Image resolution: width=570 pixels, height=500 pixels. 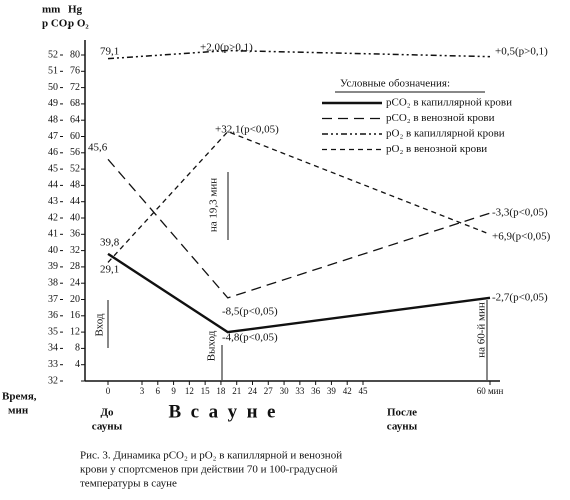 What do you see at coordinates (53, 348) in the screenshot?
I see `y-tick-label: 34` at bounding box center [53, 348].